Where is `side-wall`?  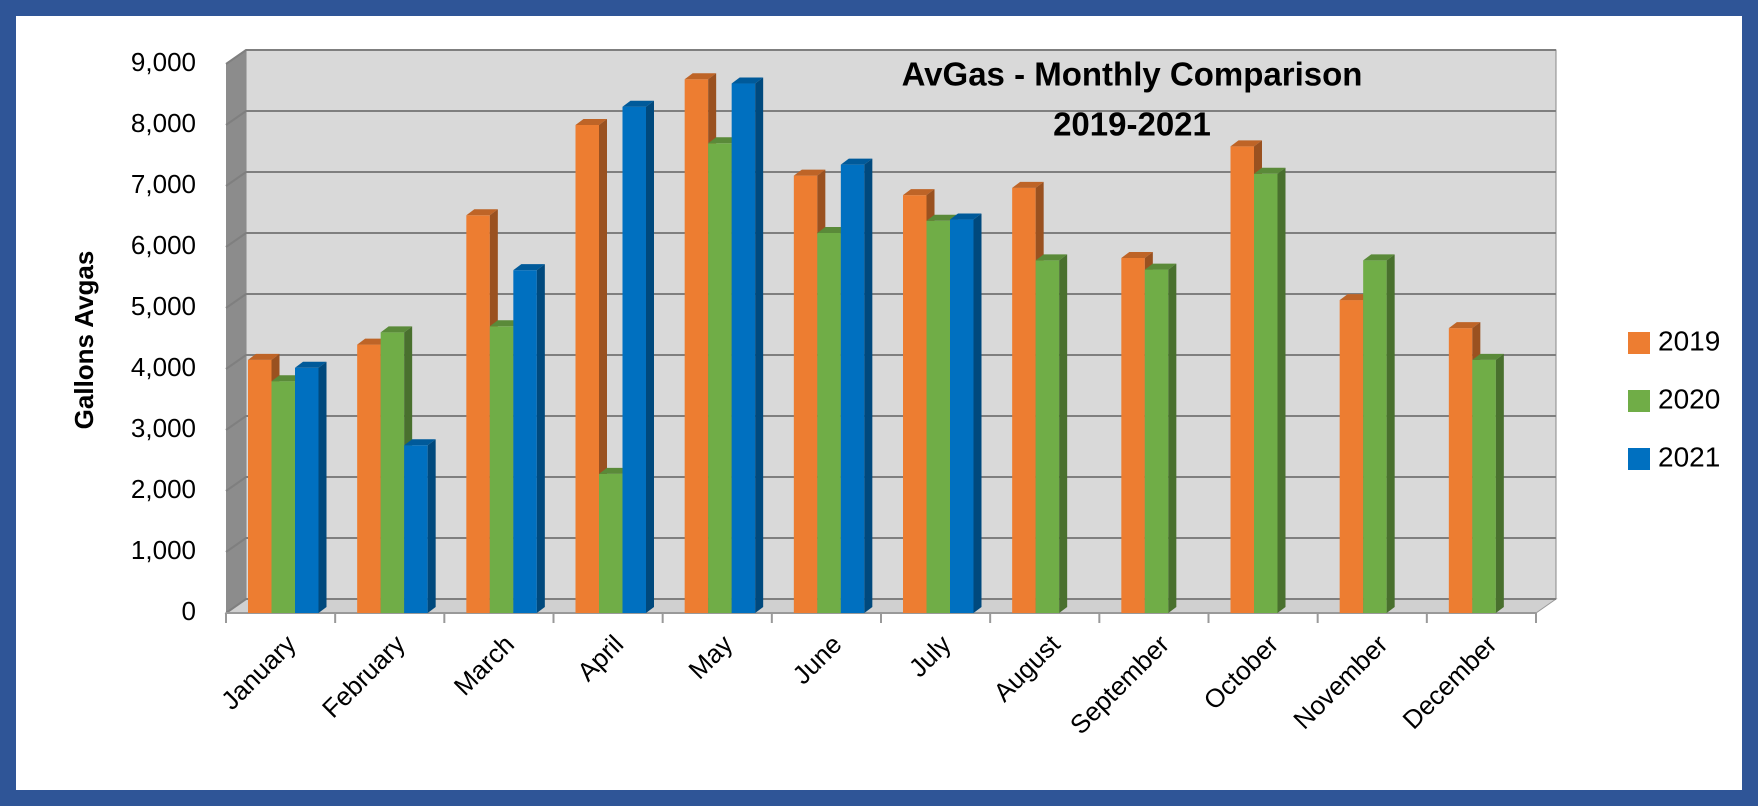 side-wall is located at coordinates (236, 331).